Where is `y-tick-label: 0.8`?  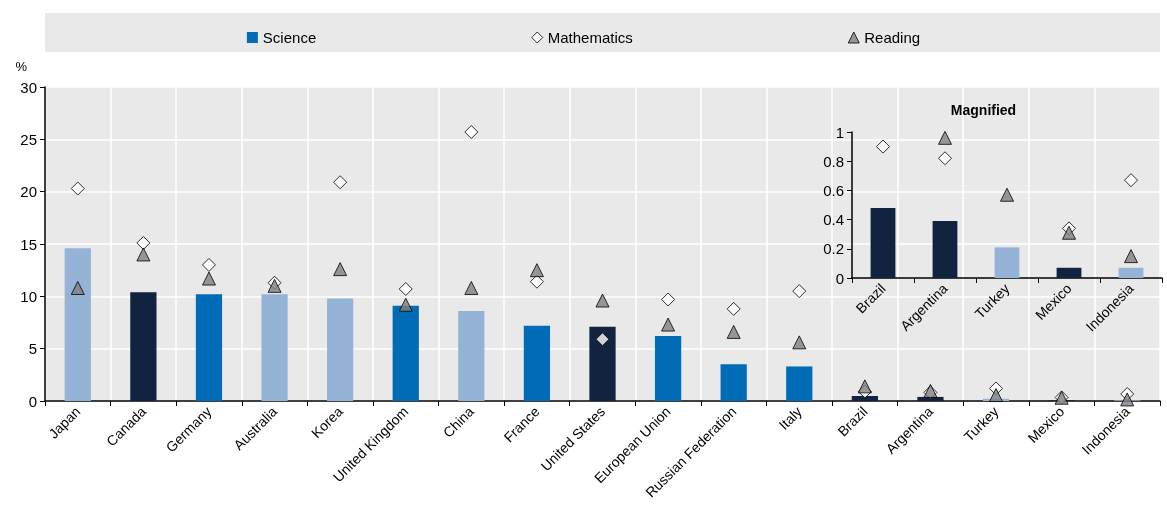
y-tick-label: 0.8 is located at coordinates (833, 161).